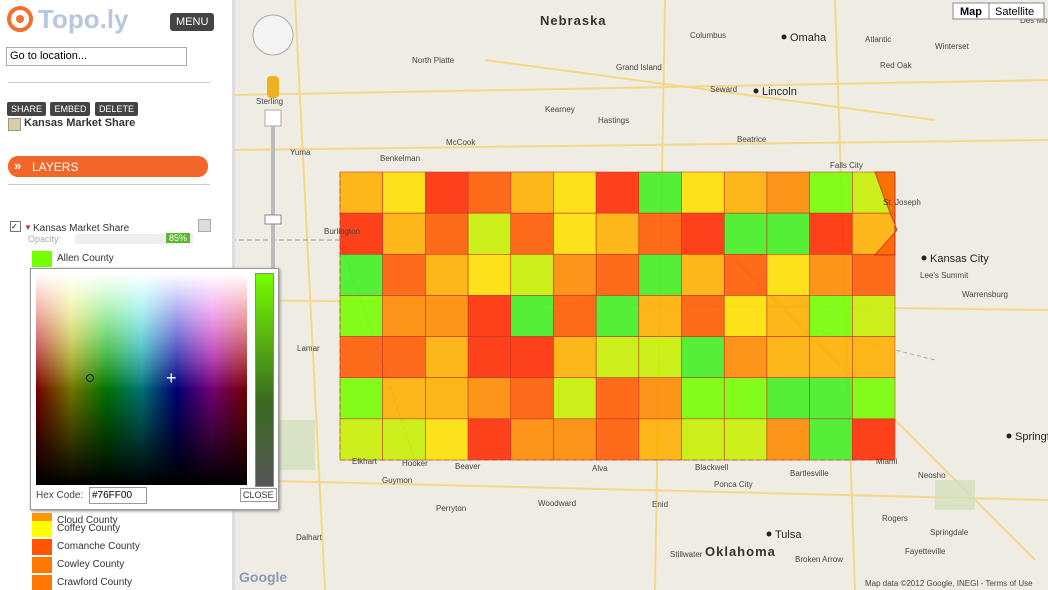  Describe the element at coordinates (90, 378) in the screenshot. I see `picker-cursor` at that location.